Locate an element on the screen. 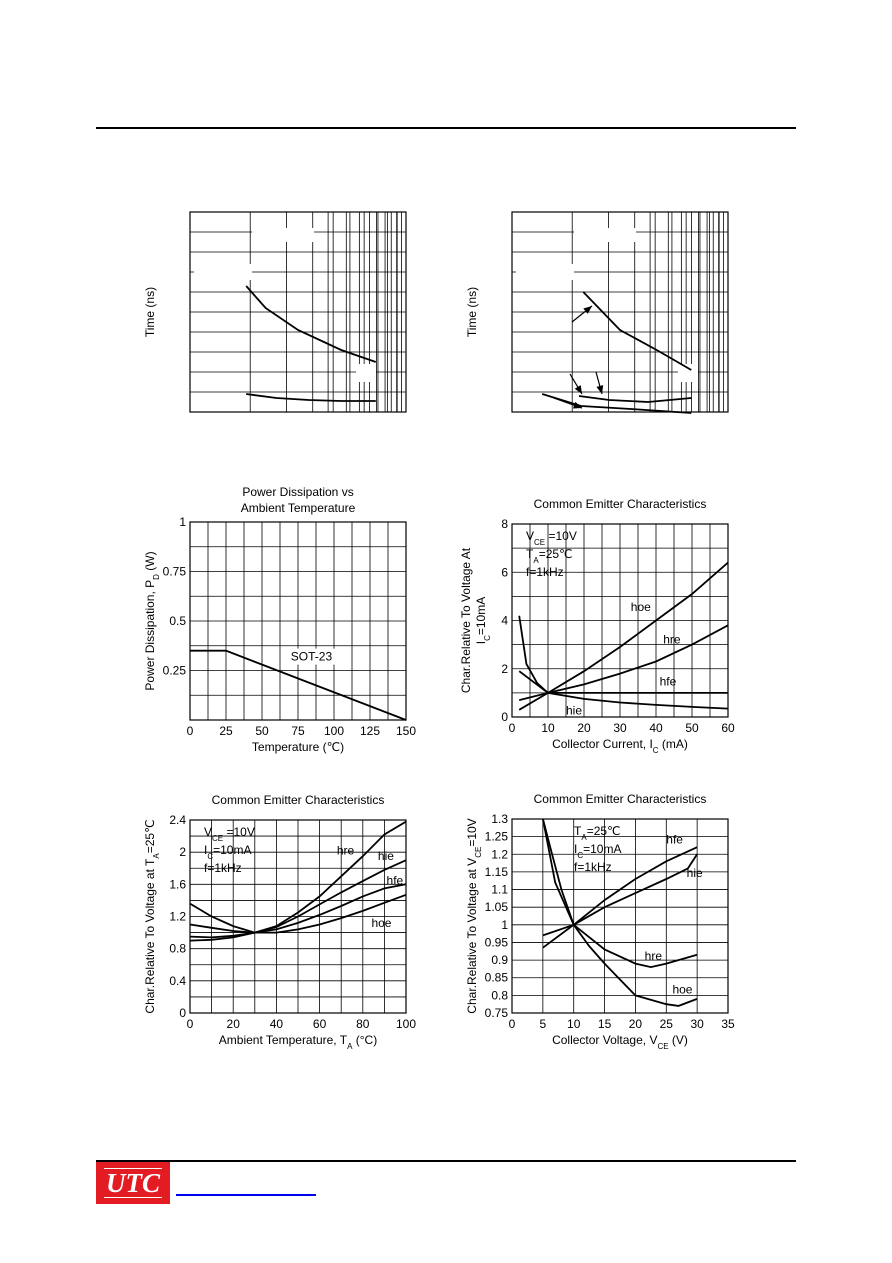  series-line-hre is located at coordinates (620, 893).